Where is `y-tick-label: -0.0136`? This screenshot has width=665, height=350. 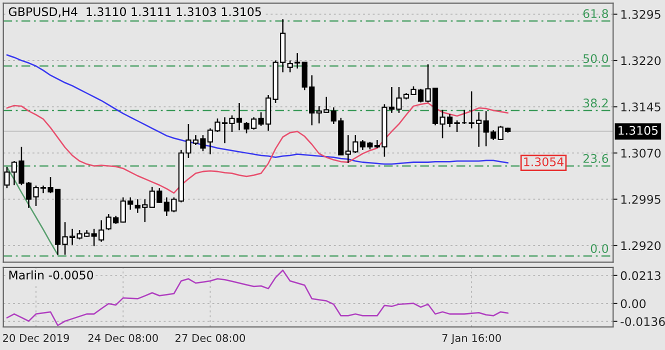 y-tick-label: -0.0136 is located at coordinates (642, 321).